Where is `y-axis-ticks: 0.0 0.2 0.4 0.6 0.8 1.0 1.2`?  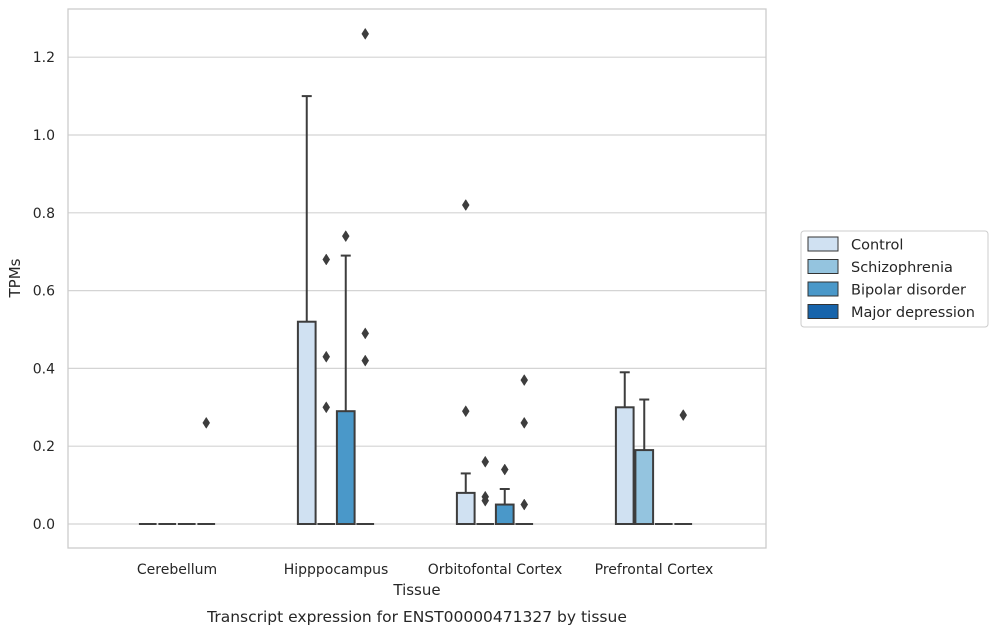 y-axis-ticks: 0.0 0.2 0.4 0.6 0.8 1.0 1.2 is located at coordinates (44, 291).